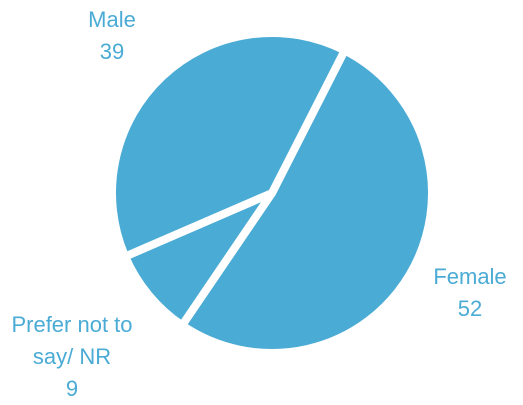  Describe the element at coordinates (112, 36) in the screenshot. I see `slice-label: Male 39` at that location.